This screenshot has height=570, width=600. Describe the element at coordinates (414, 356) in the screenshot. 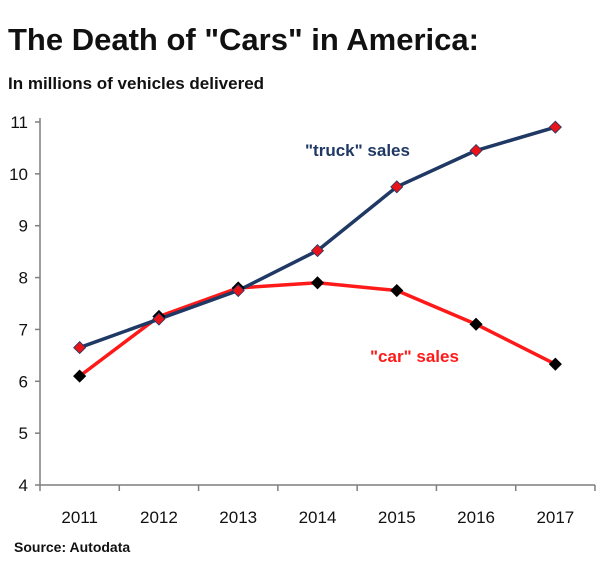

I see `series-label-car: "car" sales` at that location.